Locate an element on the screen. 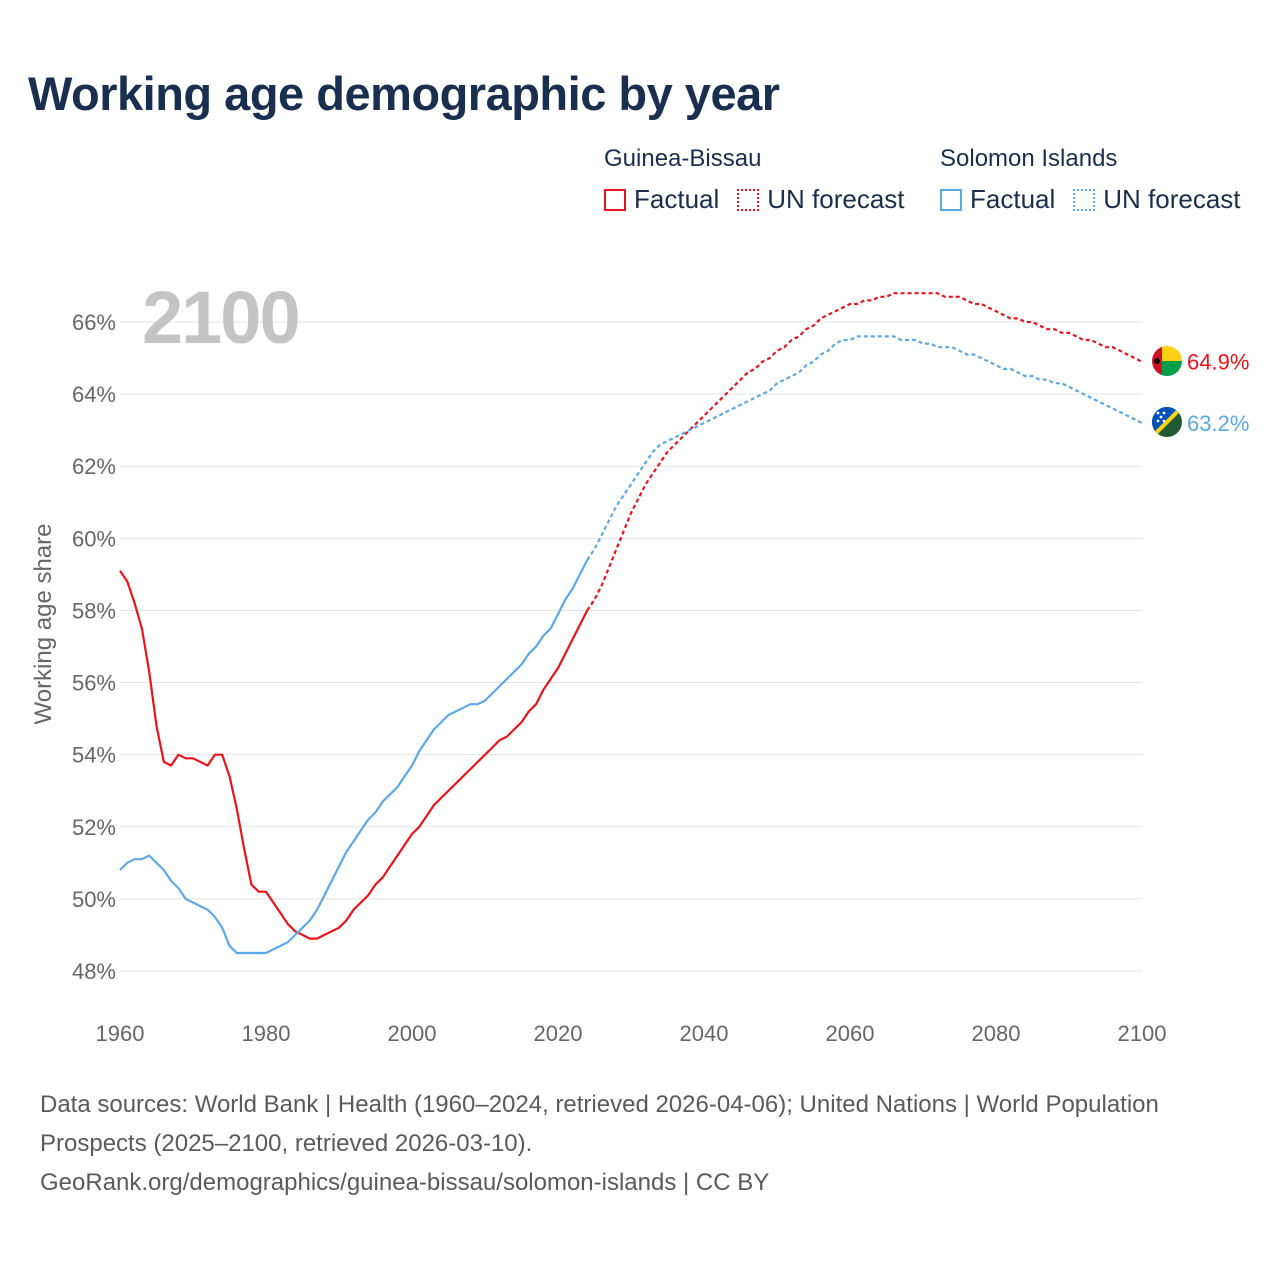 The image size is (1280, 1280). year-watermark: 2100 is located at coordinates (220, 317).